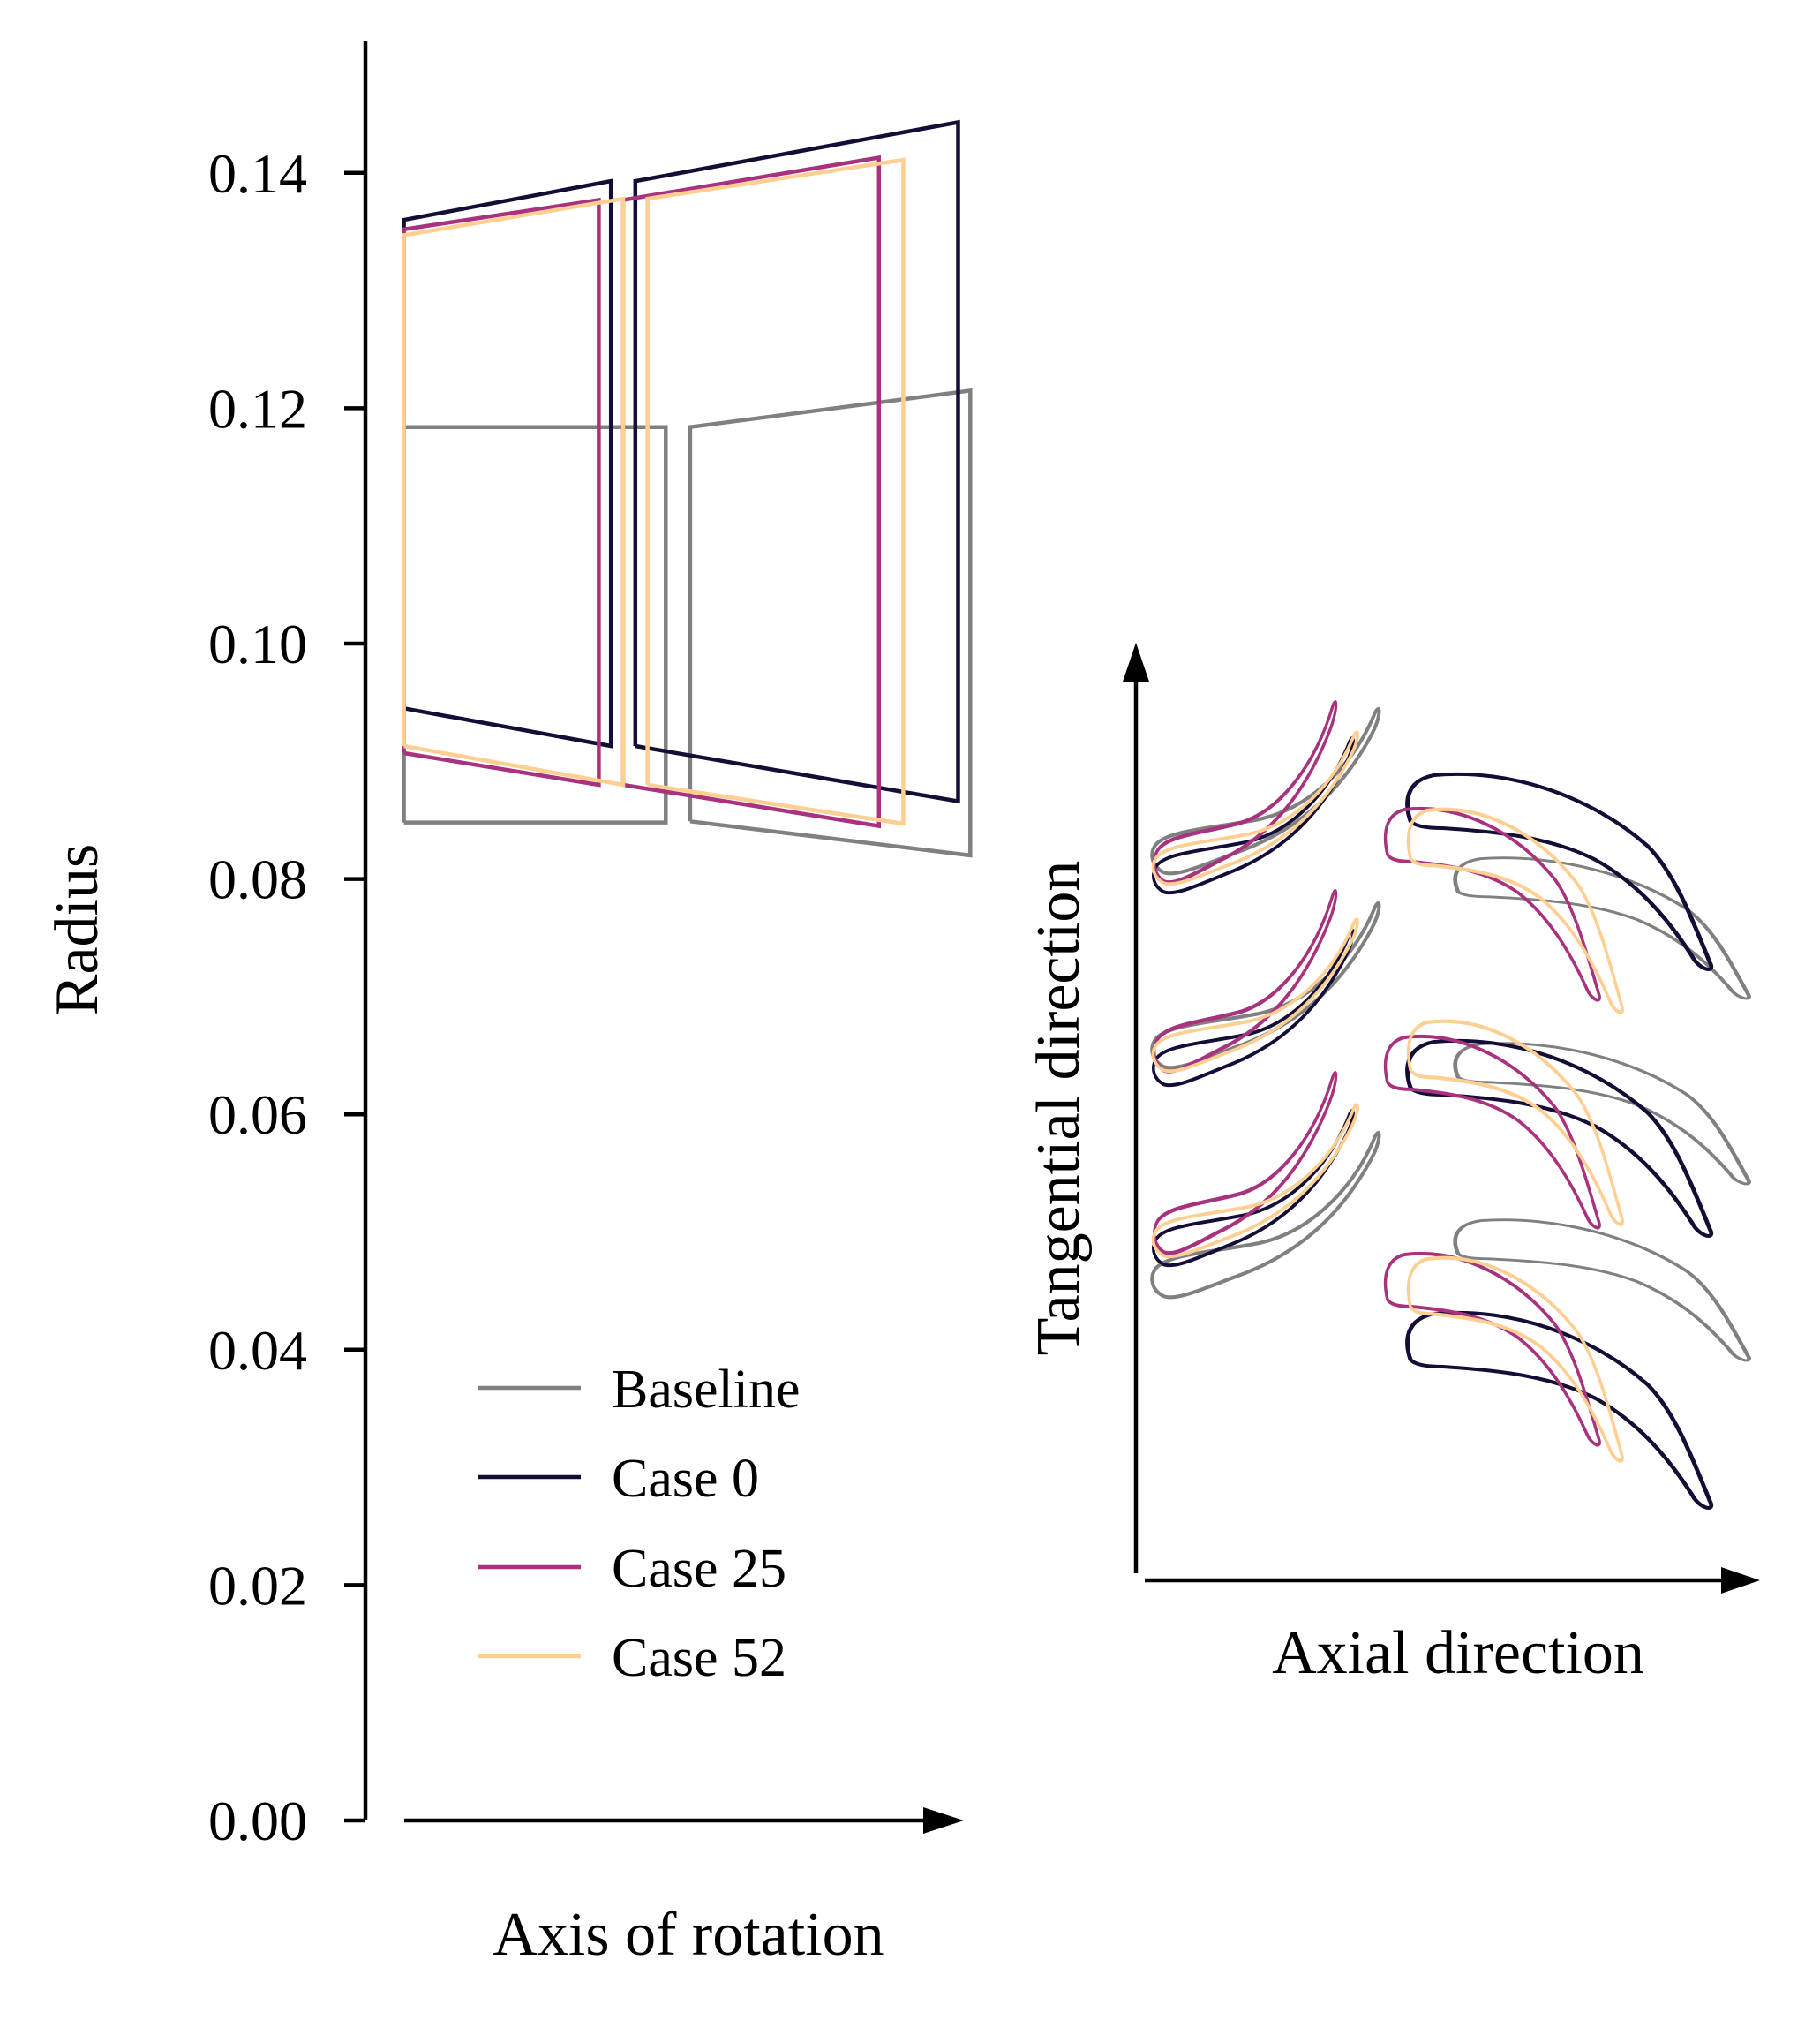  What do you see at coordinates (1740, 1580) in the screenshot?
I see `axial-axis-arrowhead` at bounding box center [1740, 1580].